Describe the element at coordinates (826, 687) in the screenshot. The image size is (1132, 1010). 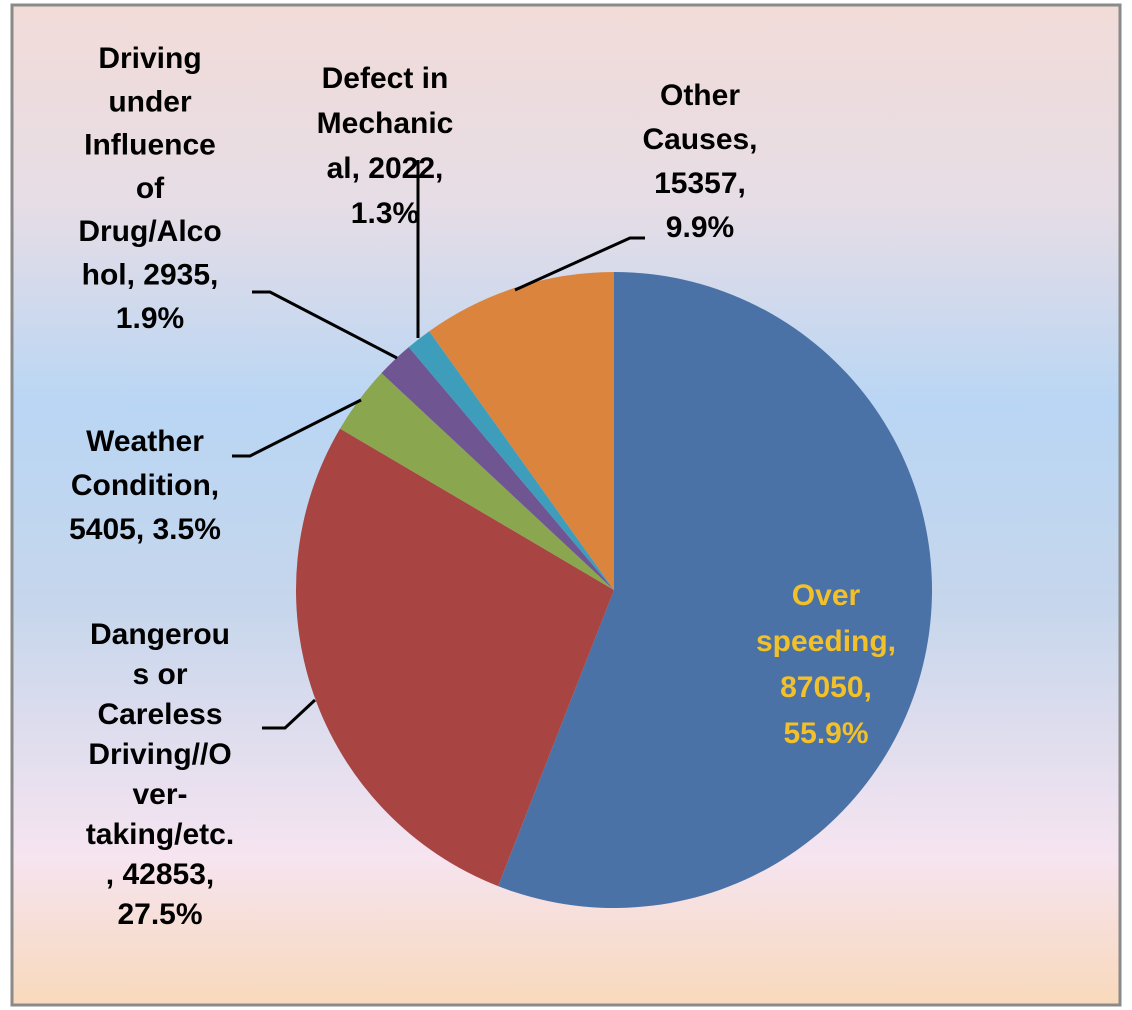
I see `data-label-line: 87050,` at that location.